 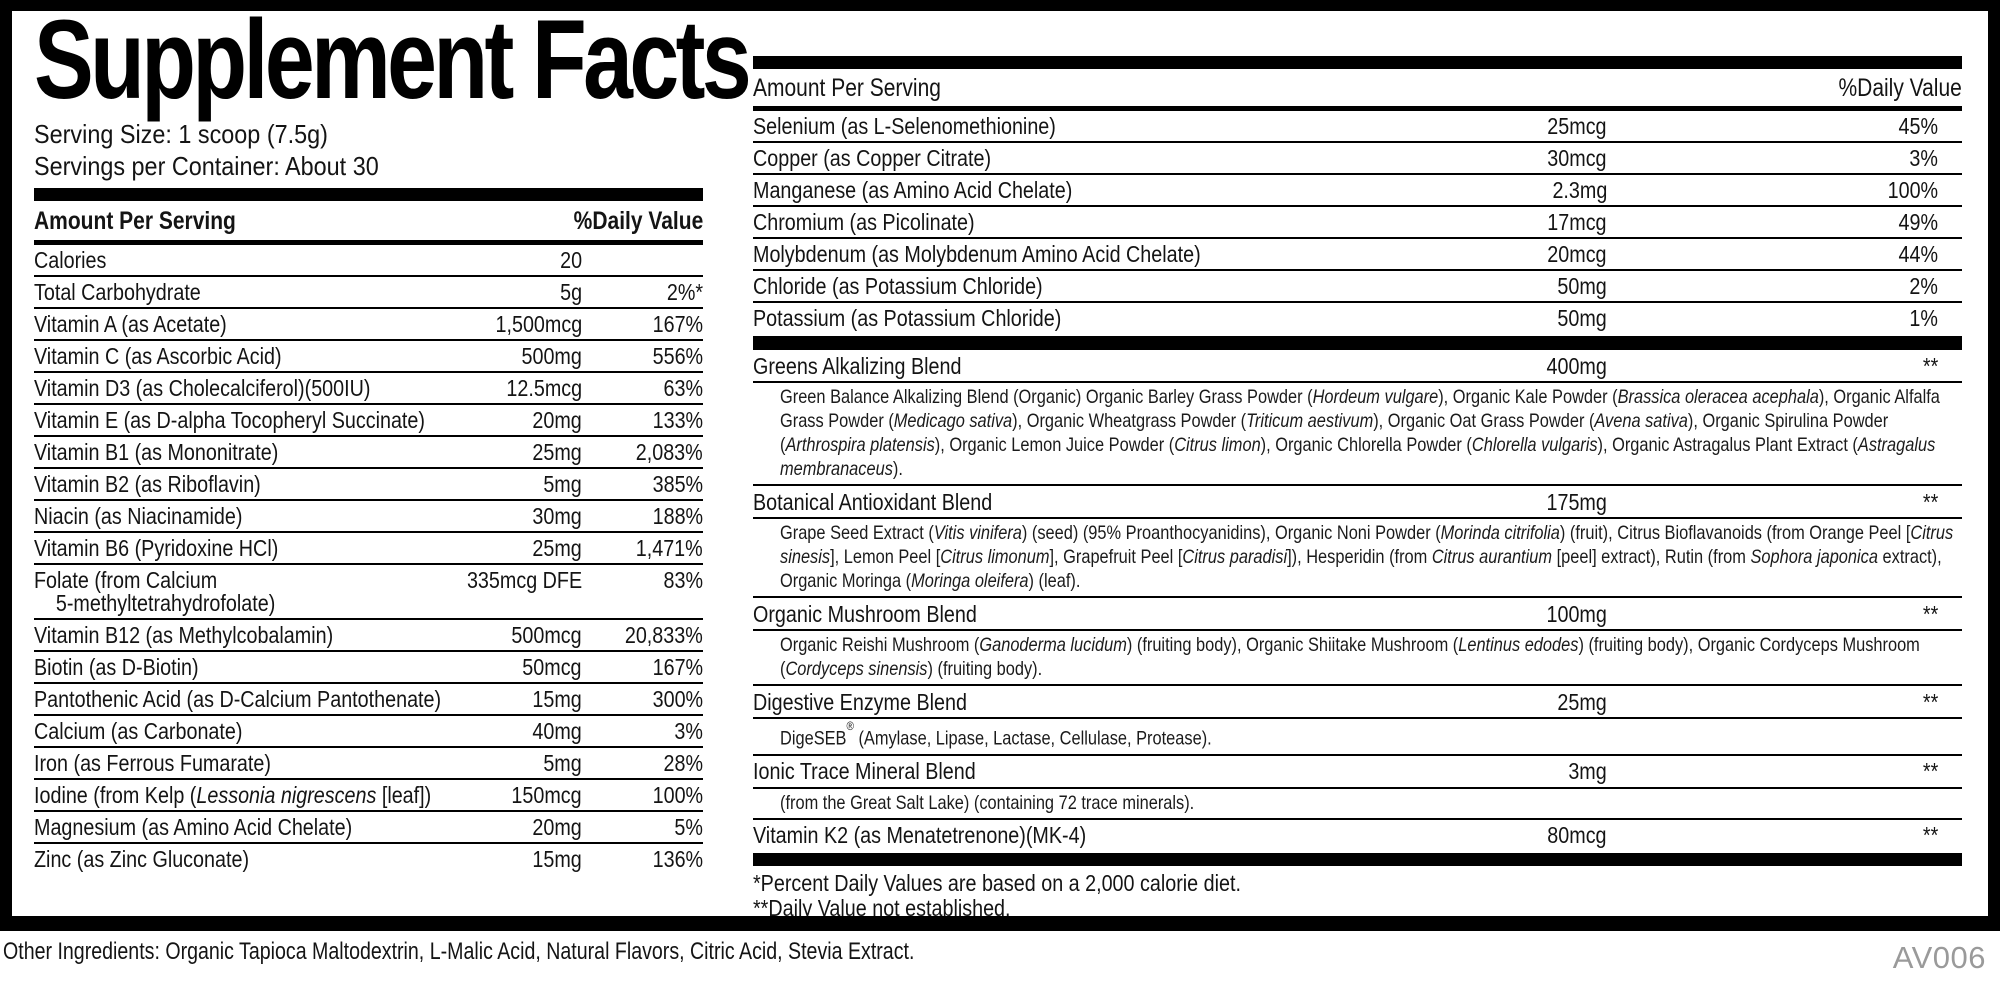 I want to click on nutrient-daily-value: 44%, so click(x=1918, y=253).